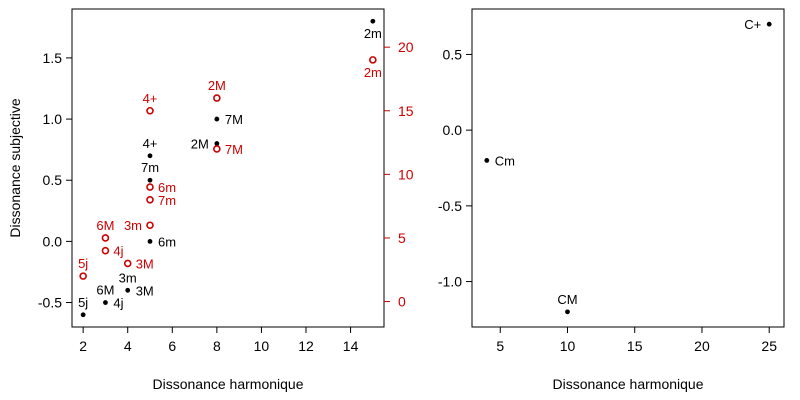 This screenshot has height=400, width=800. I want to click on right-y-tick-label: -1.0, so click(450, 282).